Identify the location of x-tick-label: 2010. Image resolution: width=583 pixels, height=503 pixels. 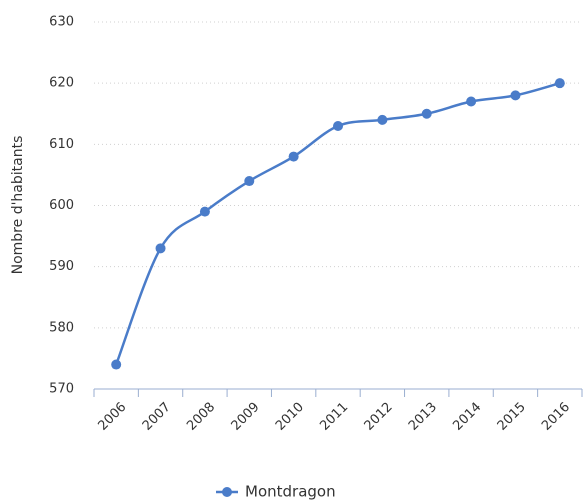
(290, 417).